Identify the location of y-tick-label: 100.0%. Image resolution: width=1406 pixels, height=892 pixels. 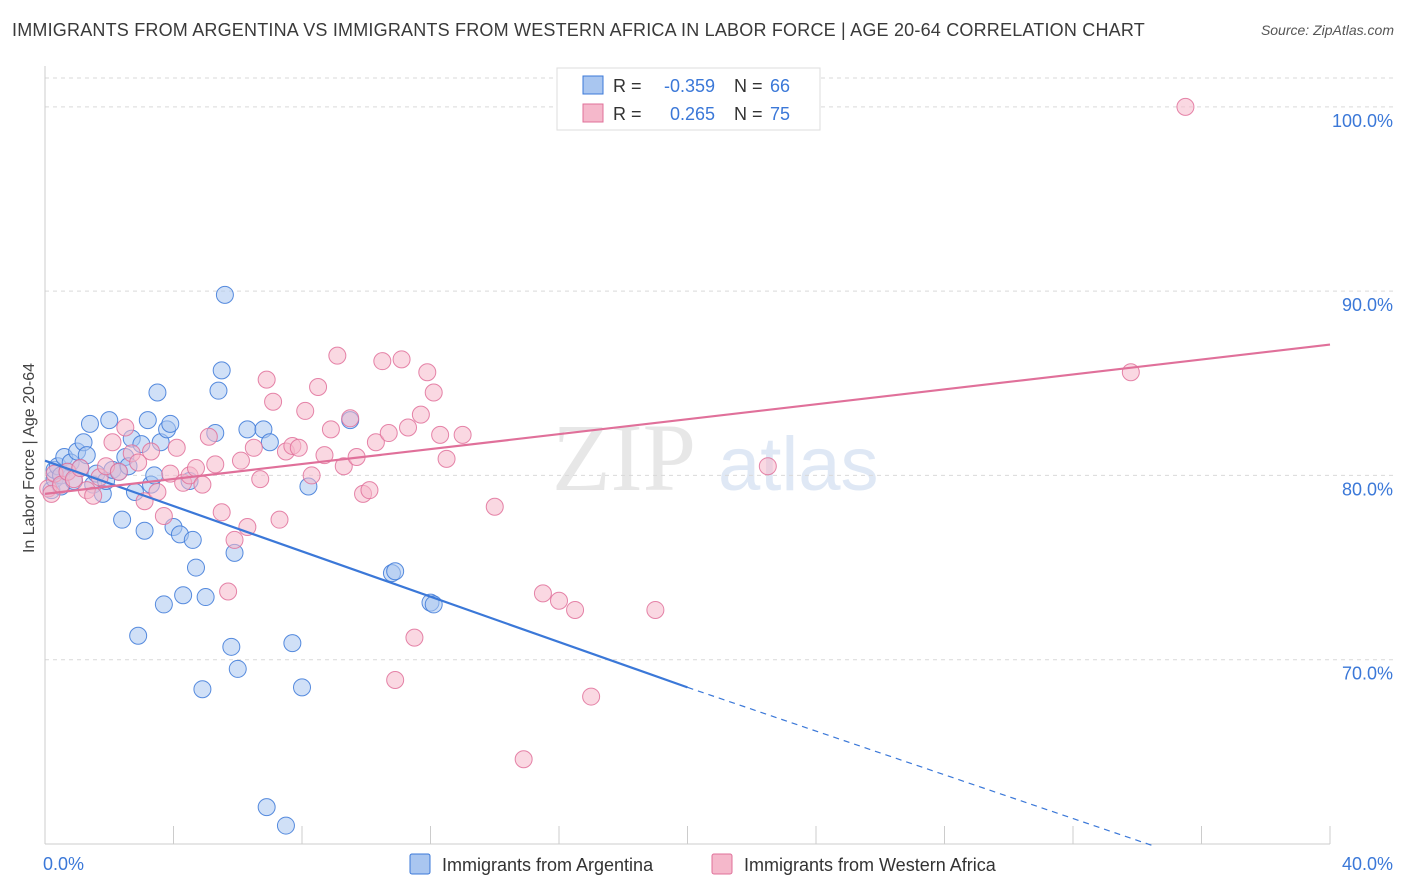
(1362, 121).